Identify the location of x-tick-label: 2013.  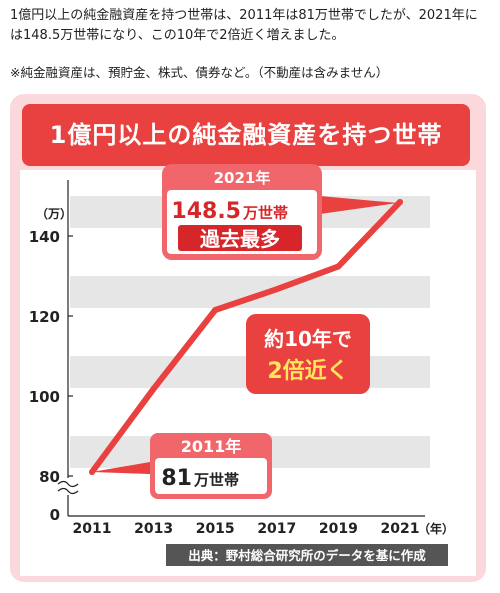
(153, 529).